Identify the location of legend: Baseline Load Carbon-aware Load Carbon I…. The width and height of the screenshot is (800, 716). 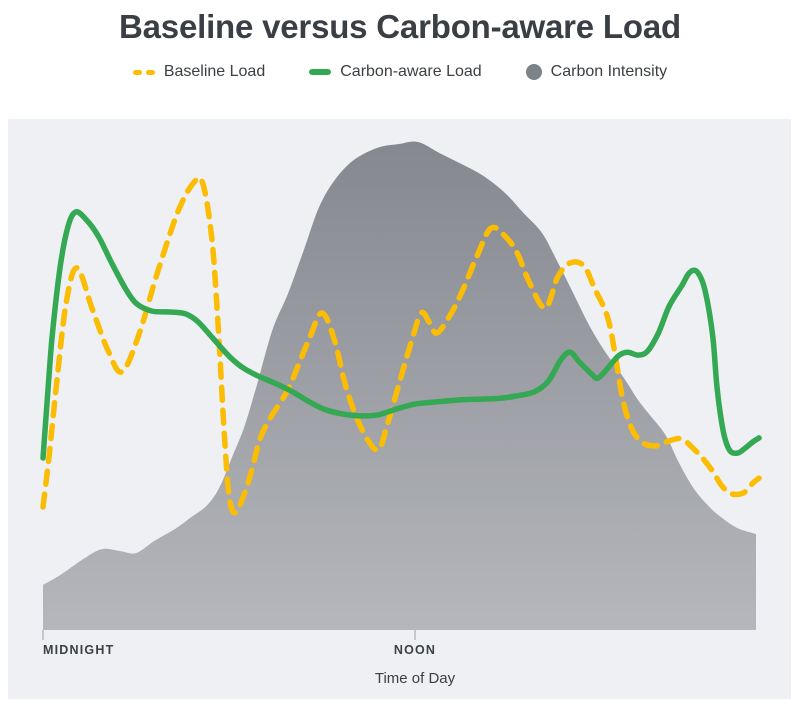
(400, 72).